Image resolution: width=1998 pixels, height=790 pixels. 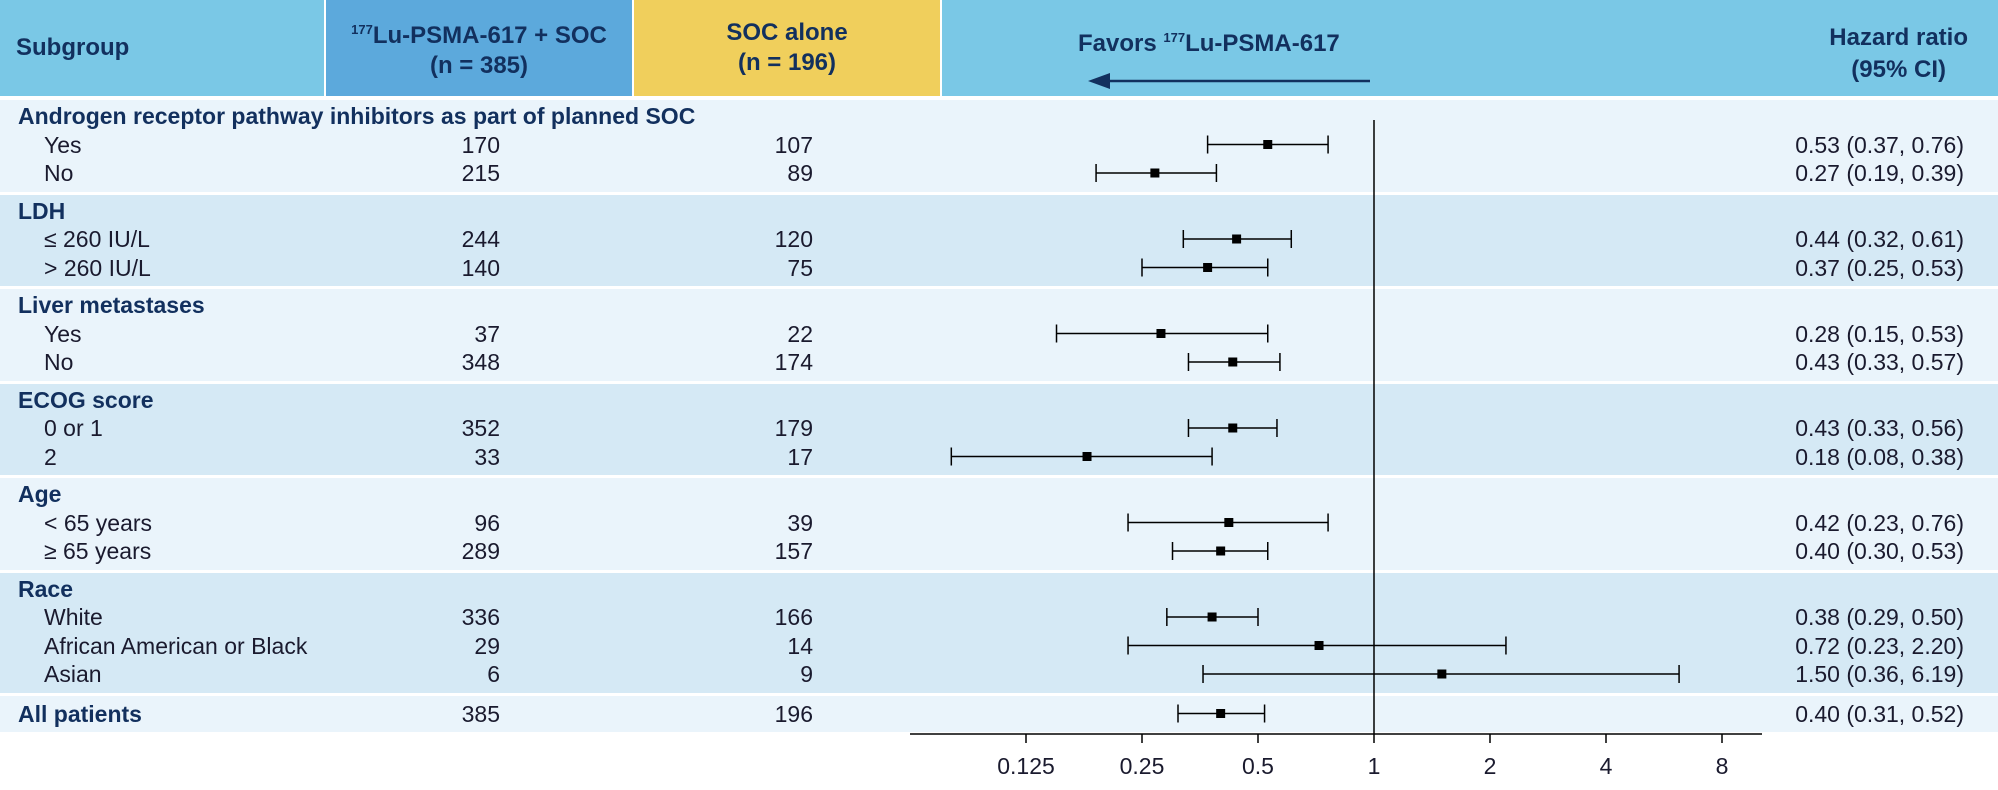 I want to click on arm2-count: 157, so click(x=793, y=551).